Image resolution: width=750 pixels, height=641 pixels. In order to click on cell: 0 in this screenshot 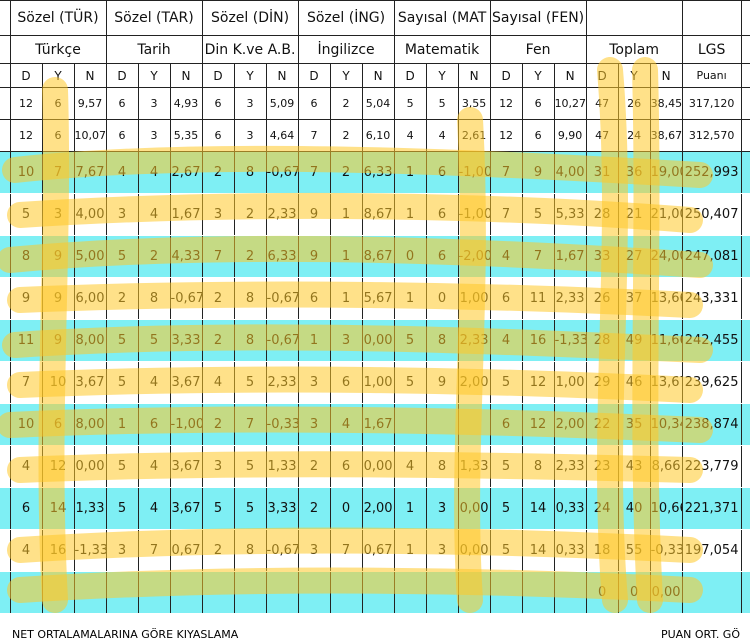, I will do `click(346, 508)`.